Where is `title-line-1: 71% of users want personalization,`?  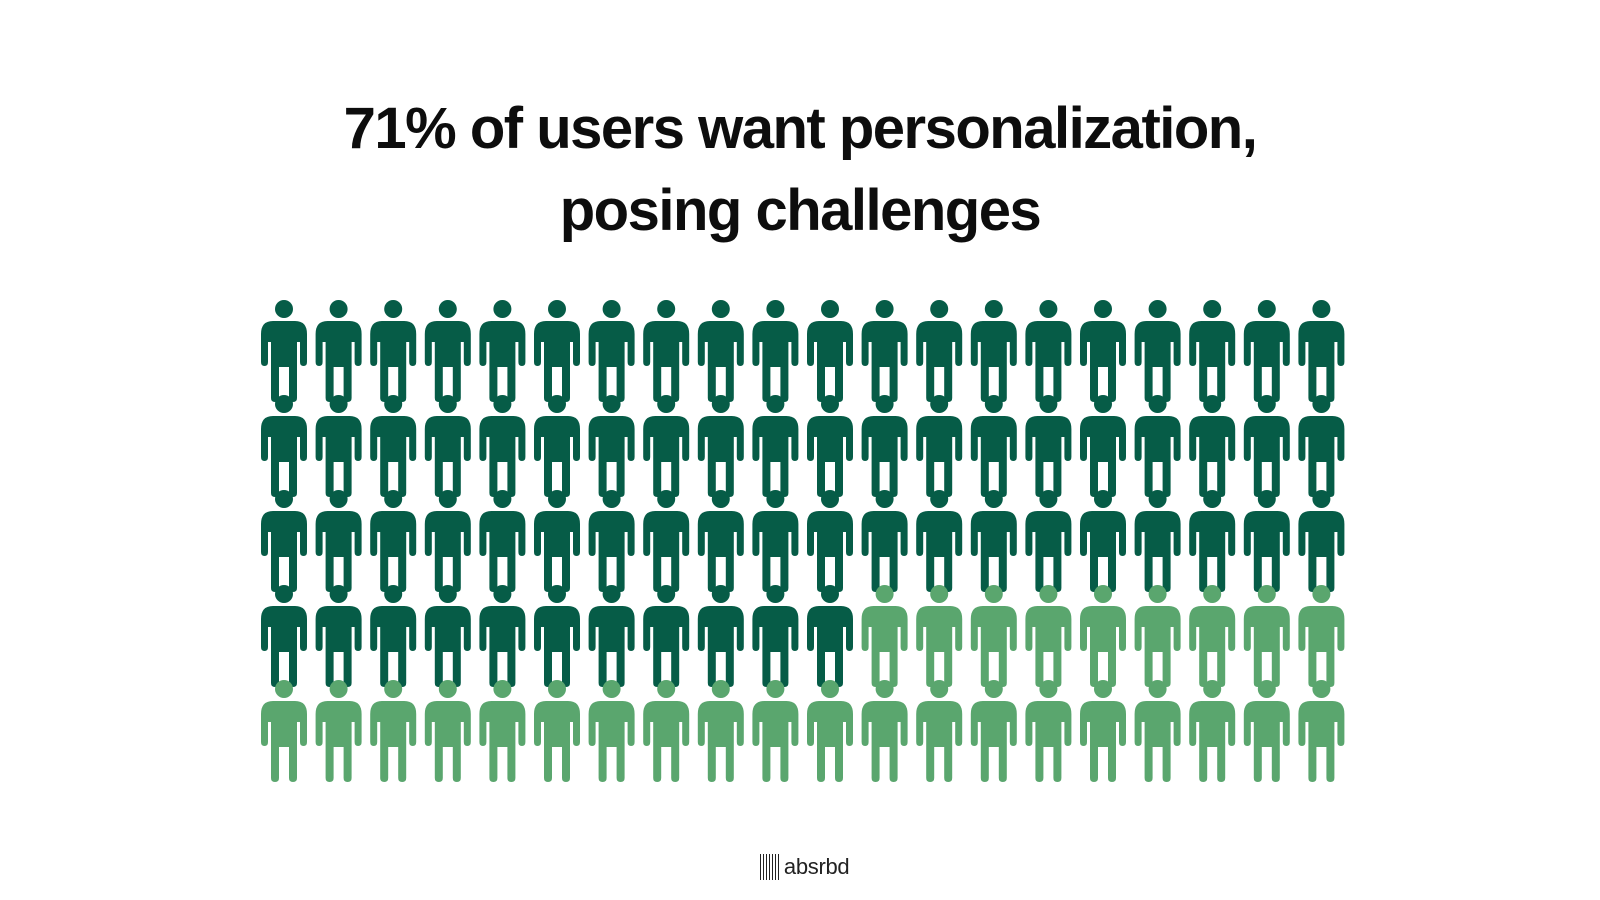
title-line-1: 71% of users want personalization, is located at coordinates (800, 128).